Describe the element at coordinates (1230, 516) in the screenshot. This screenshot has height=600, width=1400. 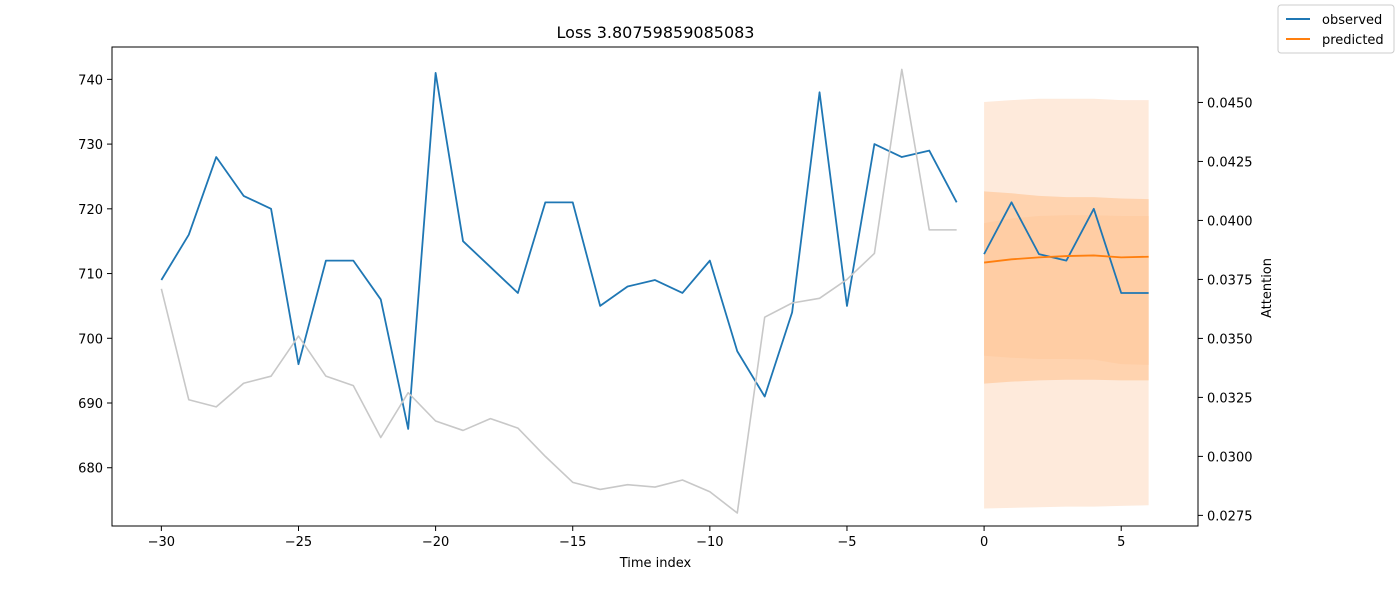
I see `y2-tick-label: 0.0275` at that location.